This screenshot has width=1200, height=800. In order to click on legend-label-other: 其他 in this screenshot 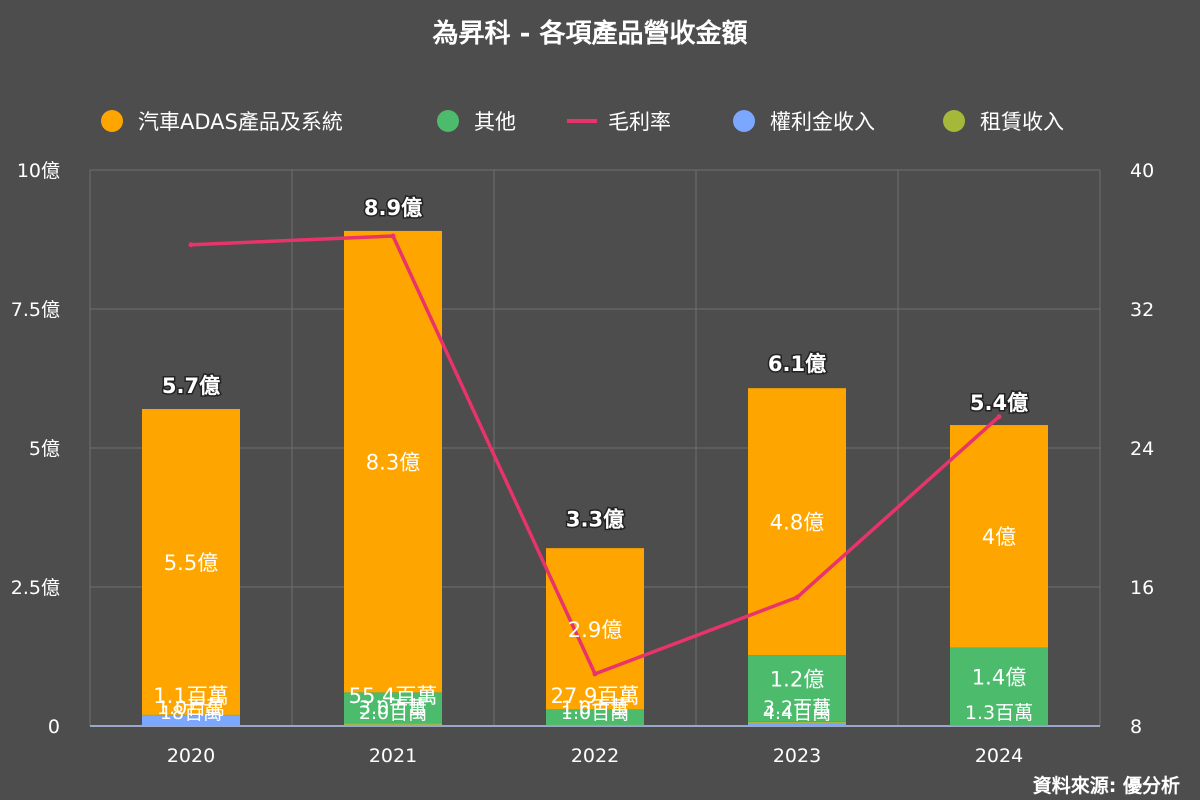, I will do `click(495, 122)`.